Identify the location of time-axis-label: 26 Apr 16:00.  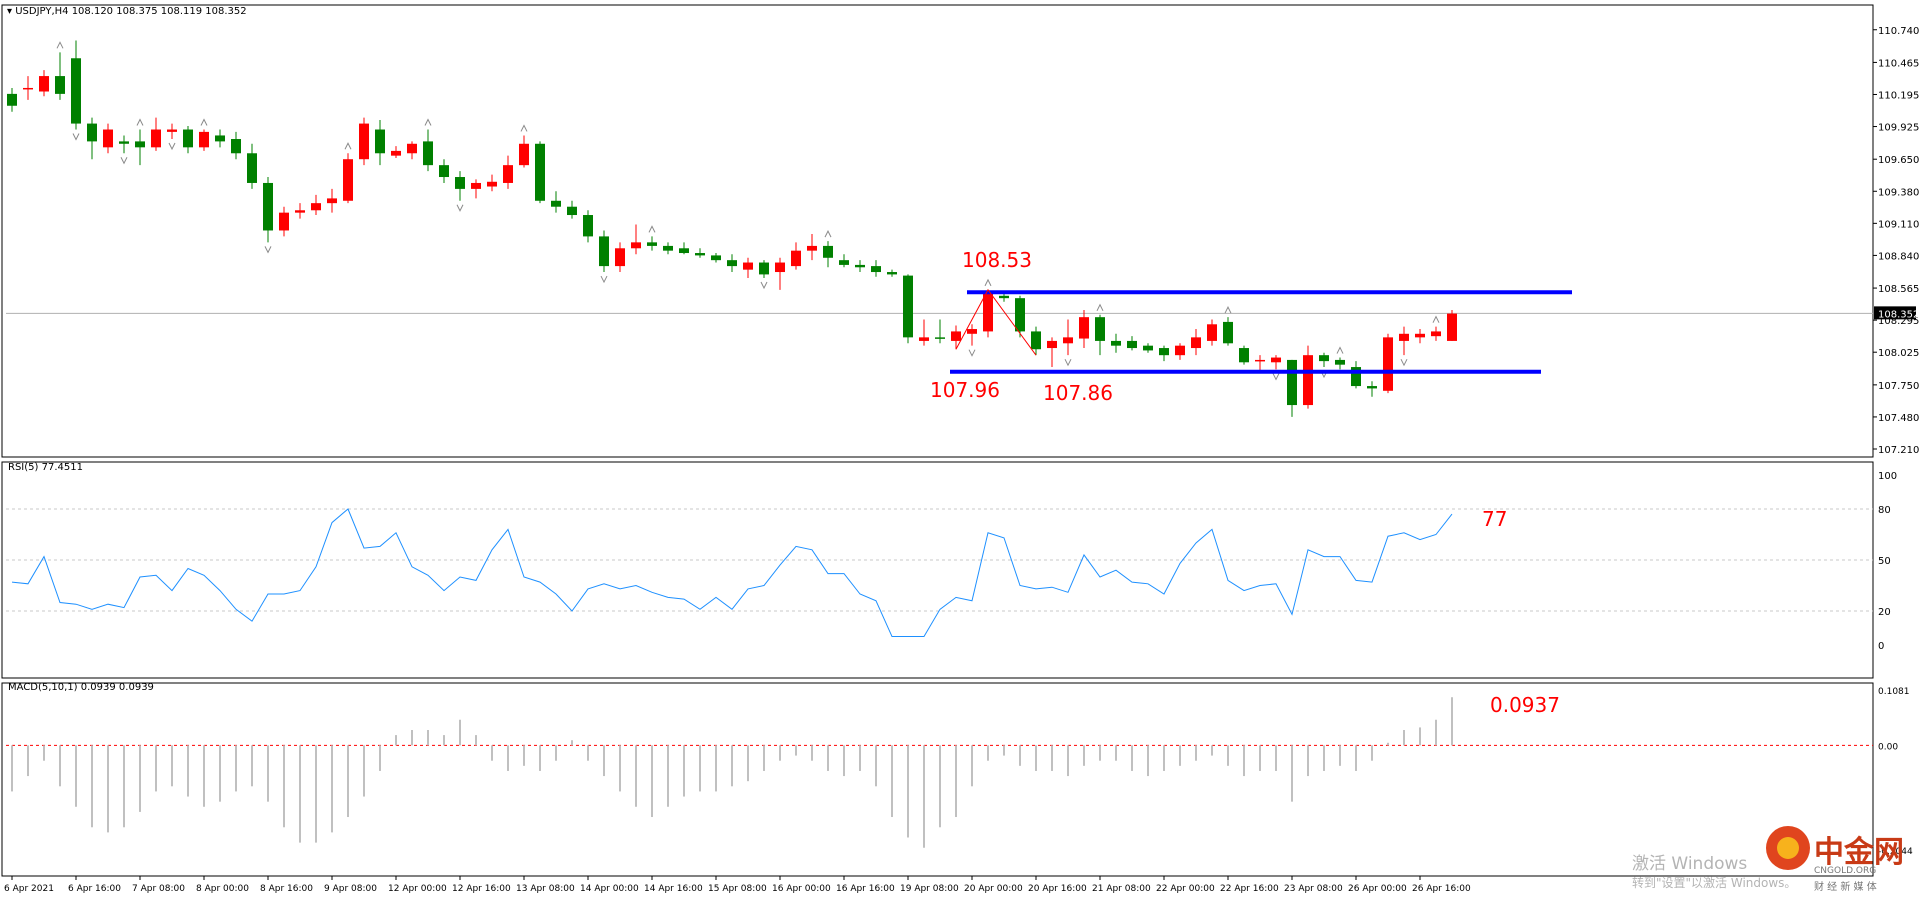
(1441, 889).